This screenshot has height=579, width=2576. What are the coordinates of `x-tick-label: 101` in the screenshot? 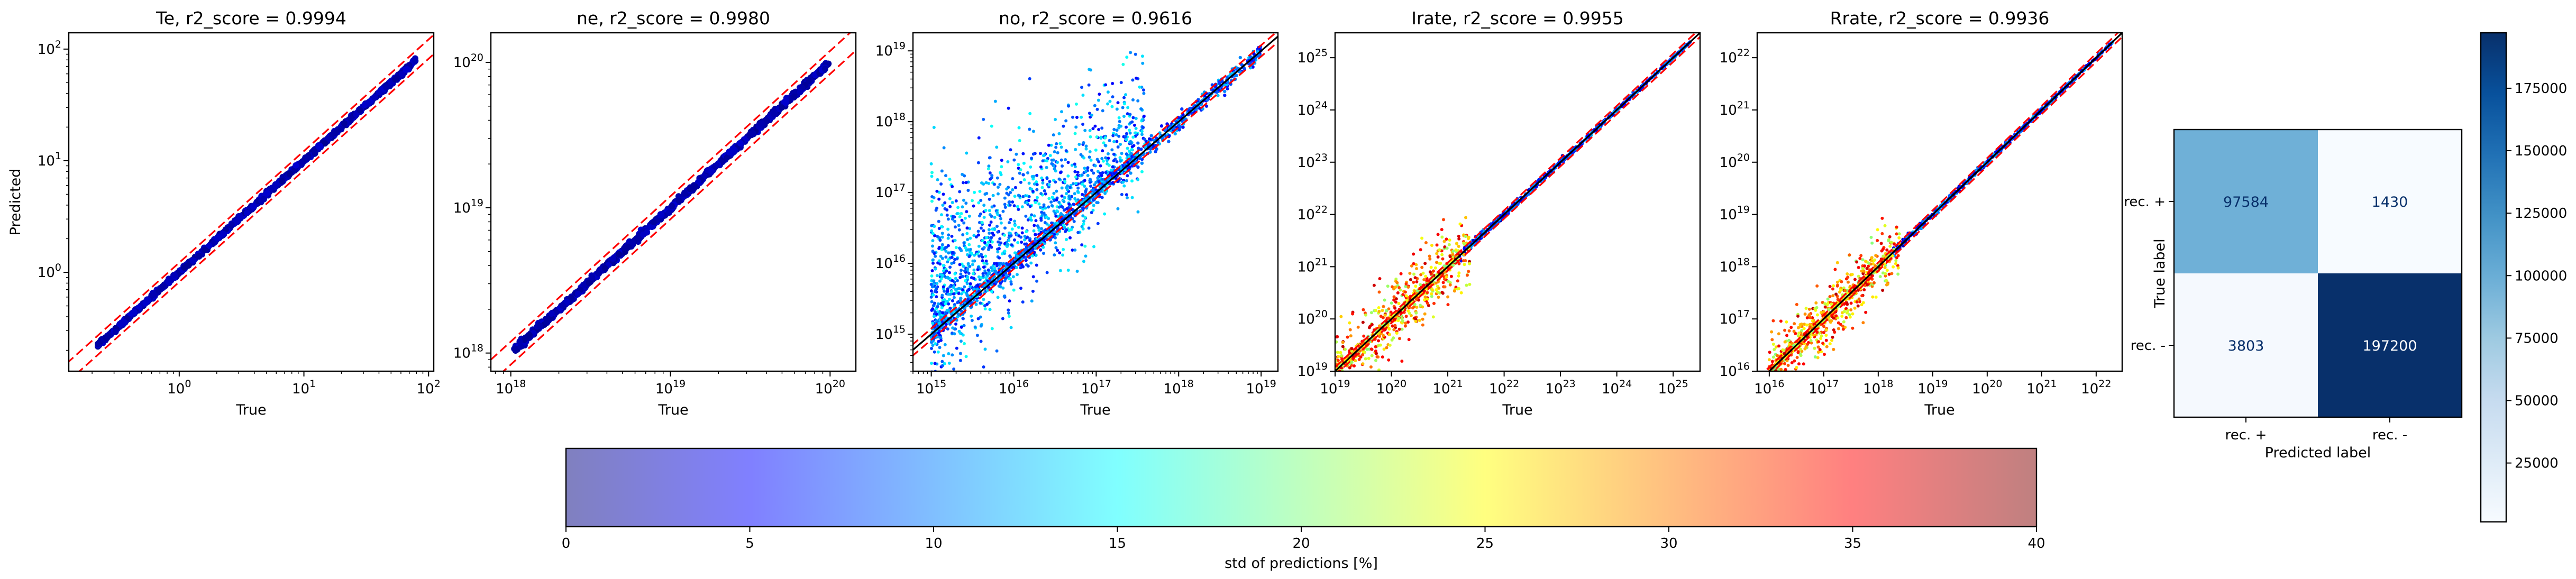 It's located at (304, 388).